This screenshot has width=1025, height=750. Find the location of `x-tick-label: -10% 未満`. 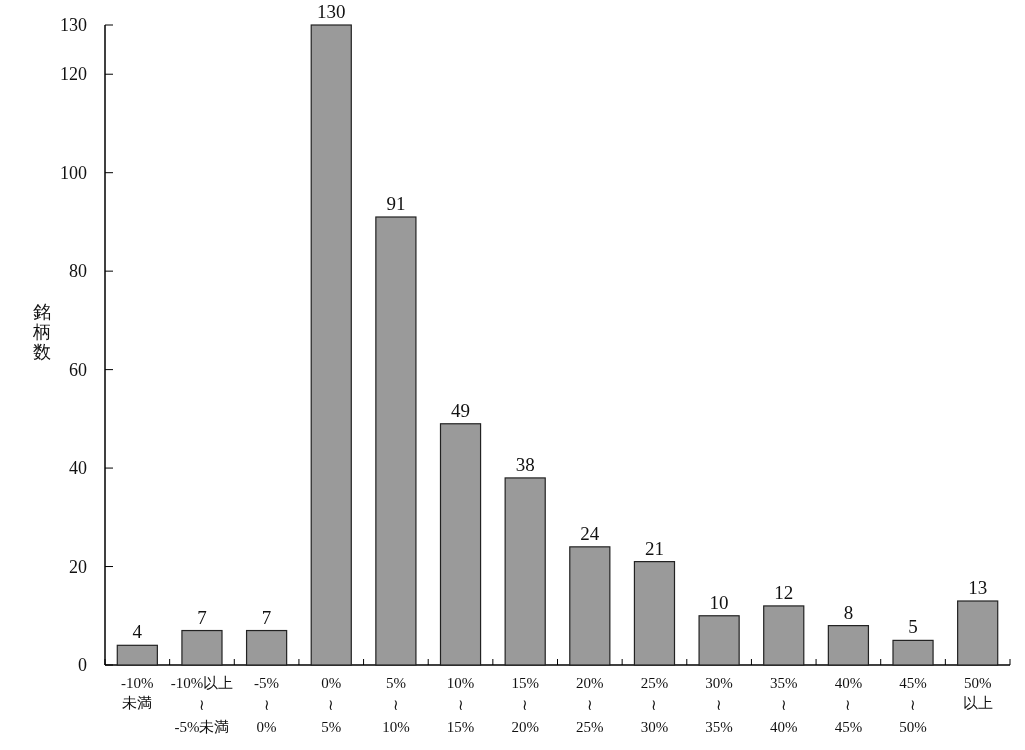

x-tick-label: -10% 未満 is located at coordinates (137, 693).